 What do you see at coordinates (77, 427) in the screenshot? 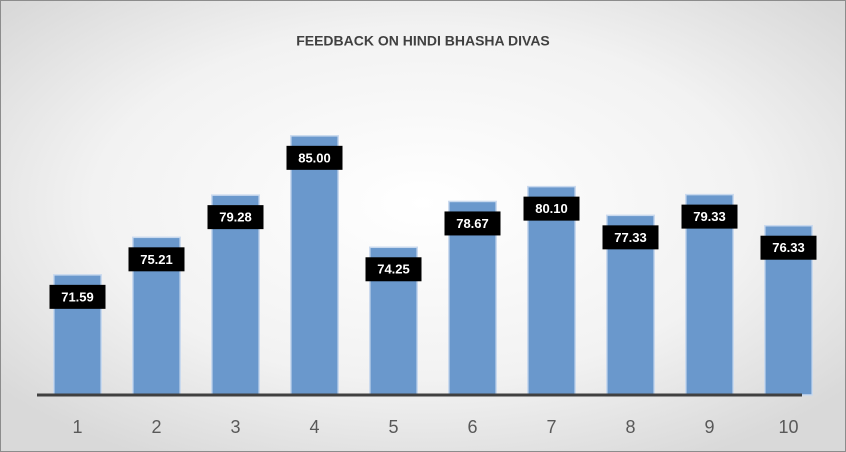
I see `x-tick-label: 1` at bounding box center [77, 427].